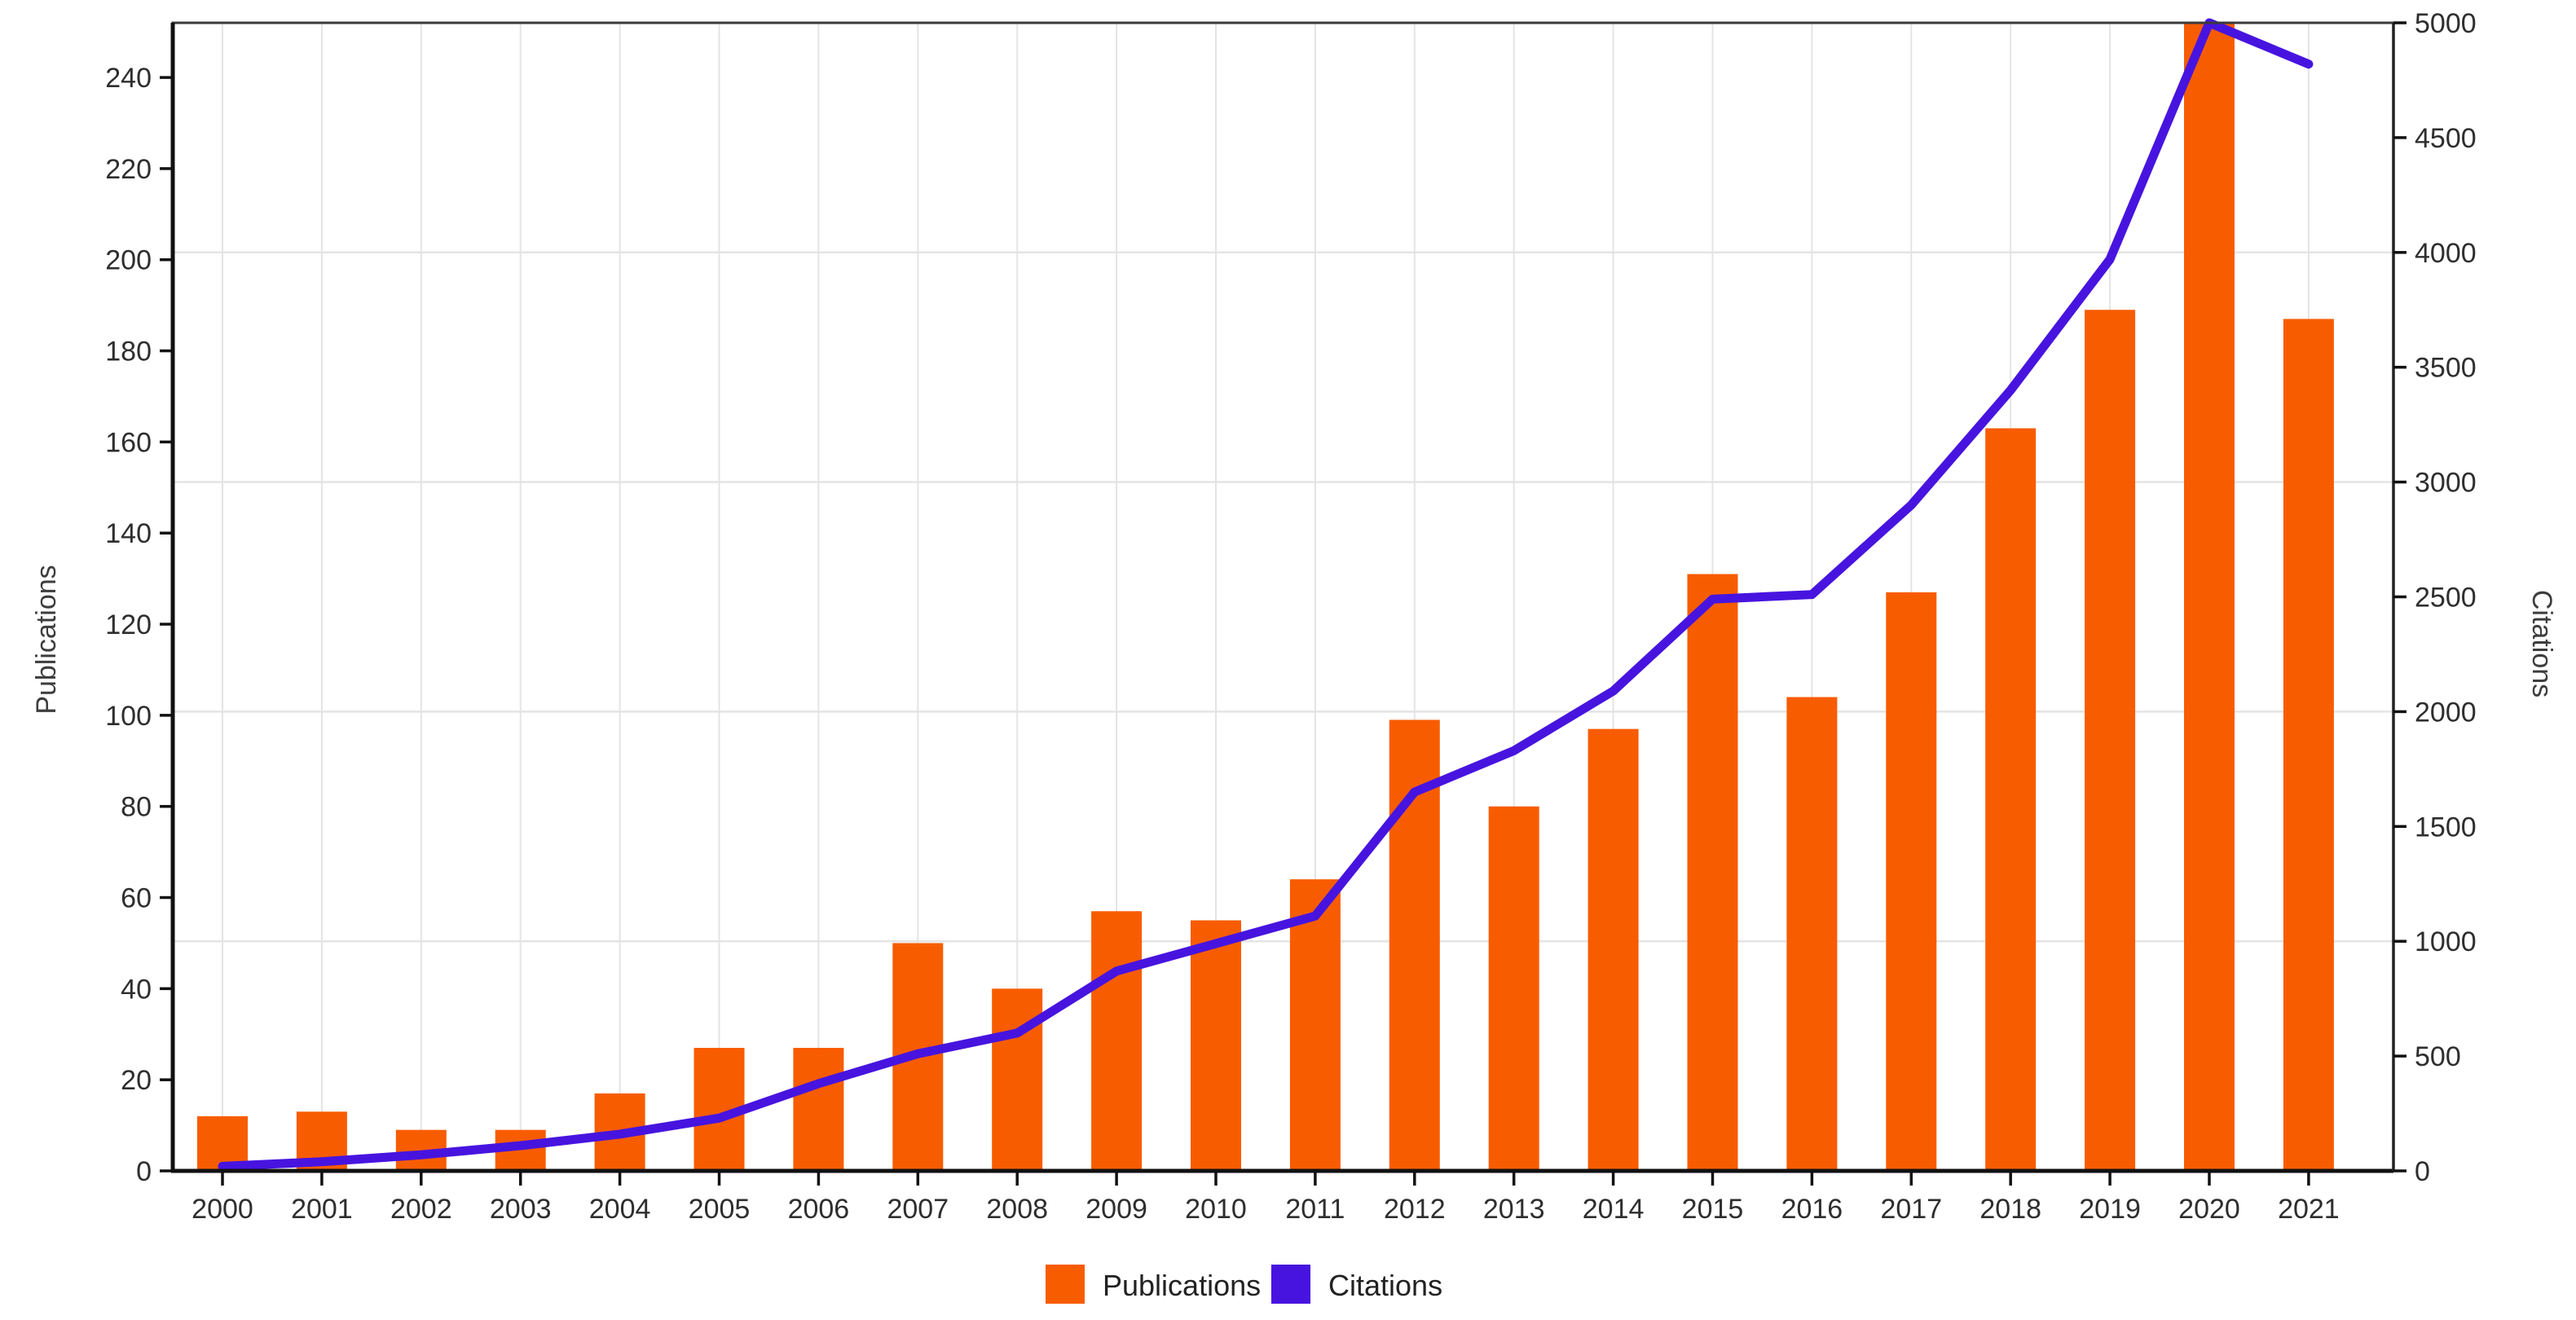  What do you see at coordinates (128, 352) in the screenshot?
I see `left-tick-label-180: 180` at bounding box center [128, 352].